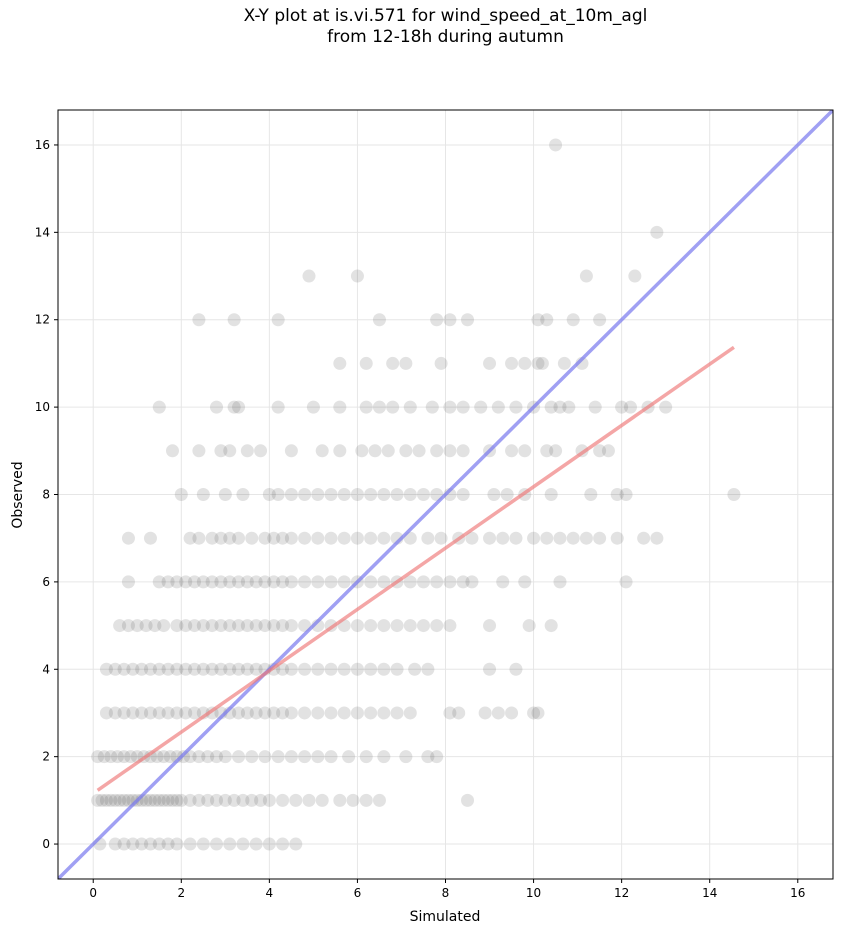 Image resolution: width=843 pixels, height=934 pixels. What do you see at coordinates (46, 757) in the screenshot?
I see `y-tick-label: 2` at bounding box center [46, 757].